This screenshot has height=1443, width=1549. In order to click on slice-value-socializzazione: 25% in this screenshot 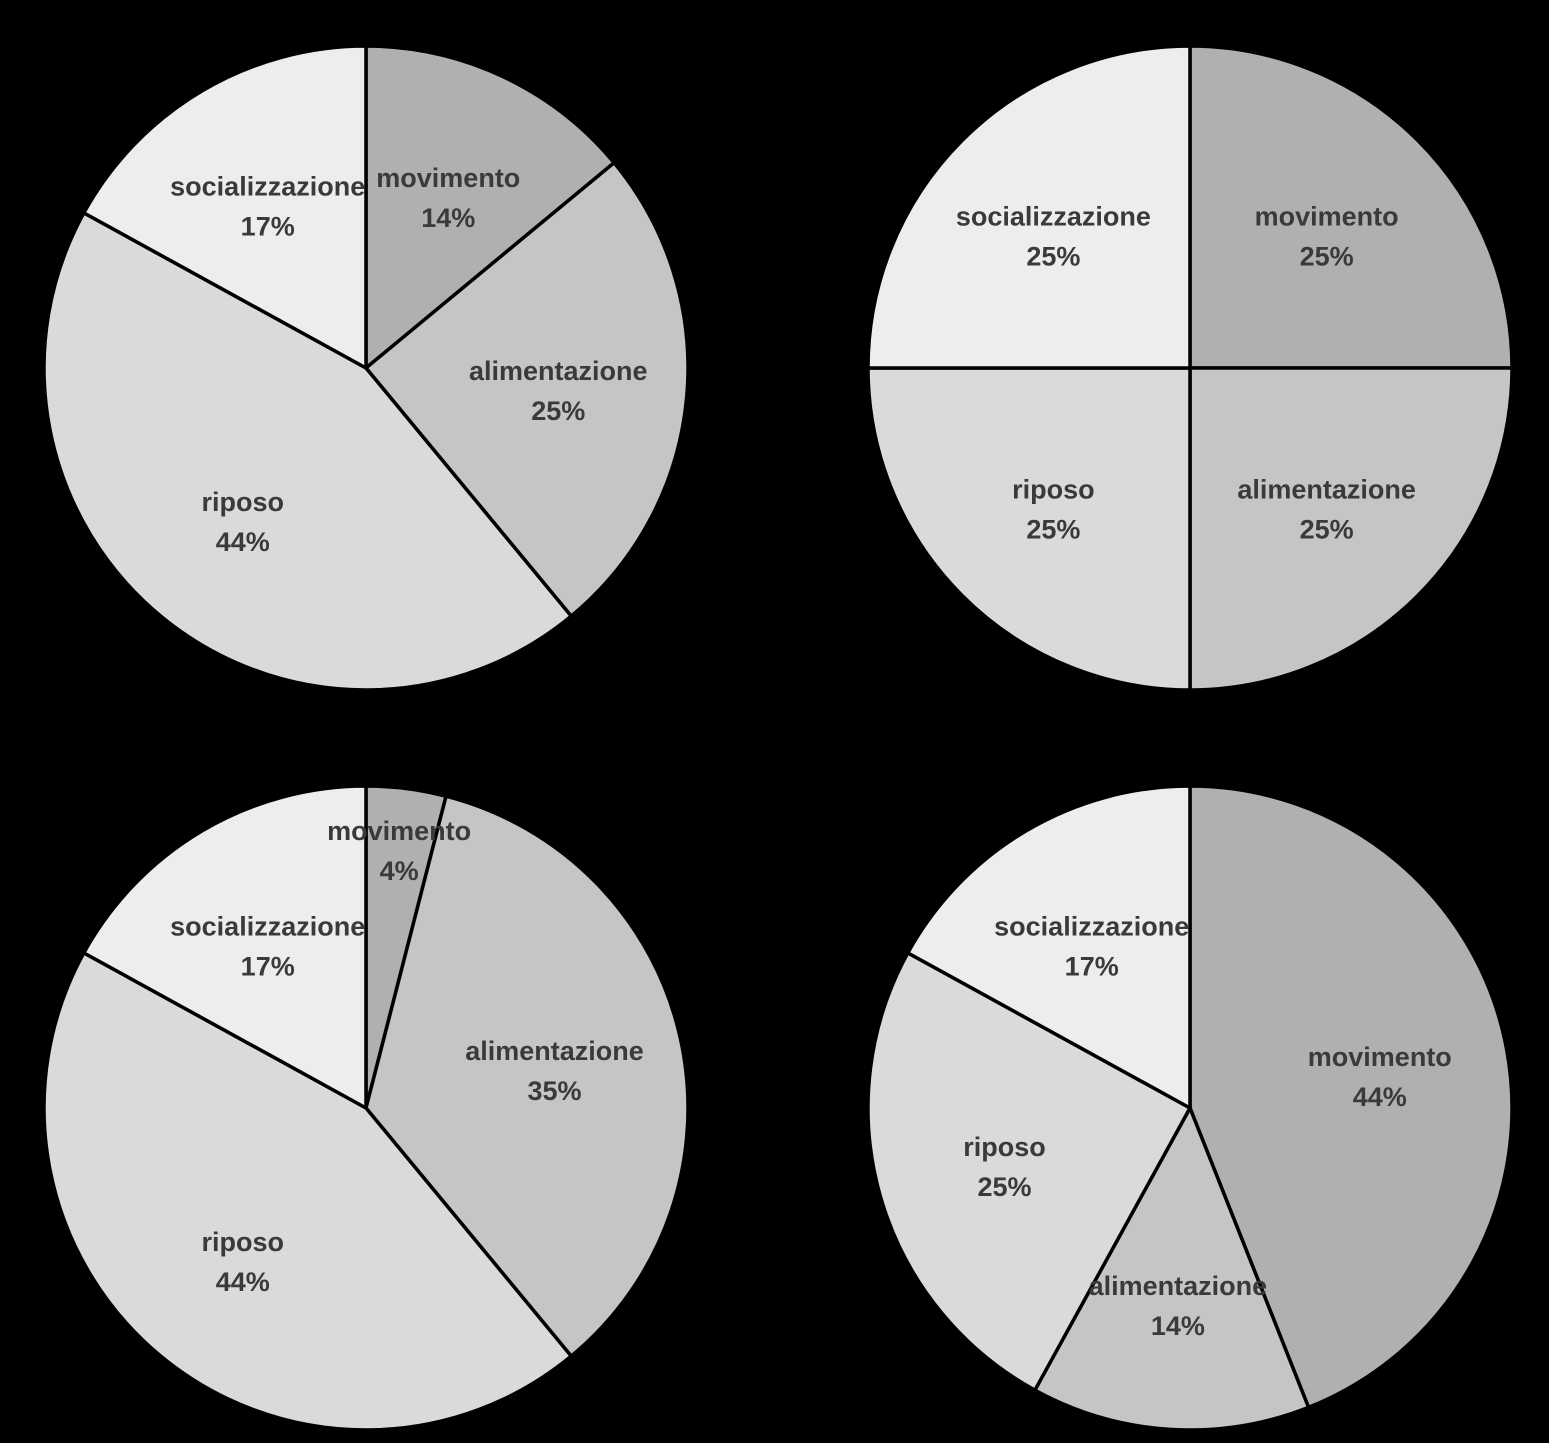, I will do `click(1053, 256)`.